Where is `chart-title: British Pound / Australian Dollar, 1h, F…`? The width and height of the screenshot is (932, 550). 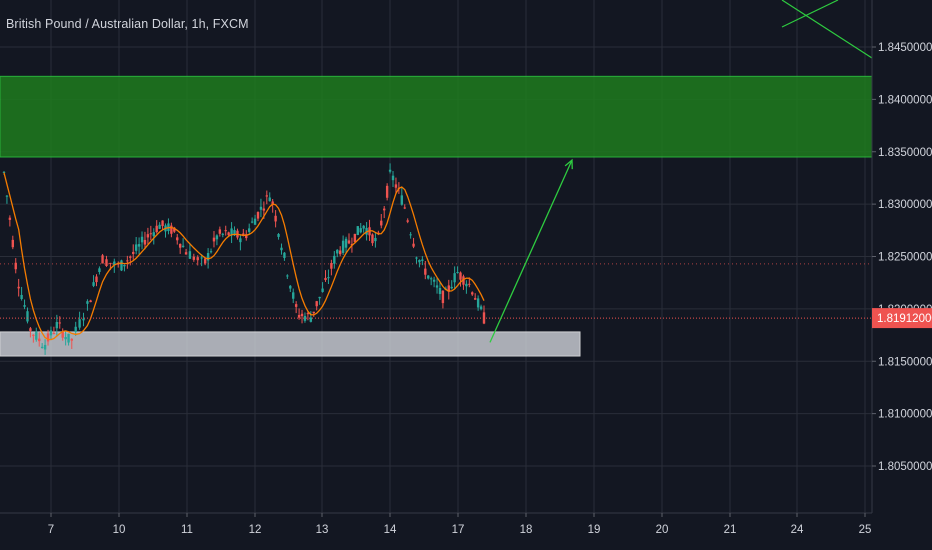
chart-title: British Pound / Australian Dollar, 1h, F… is located at coordinates (127, 24).